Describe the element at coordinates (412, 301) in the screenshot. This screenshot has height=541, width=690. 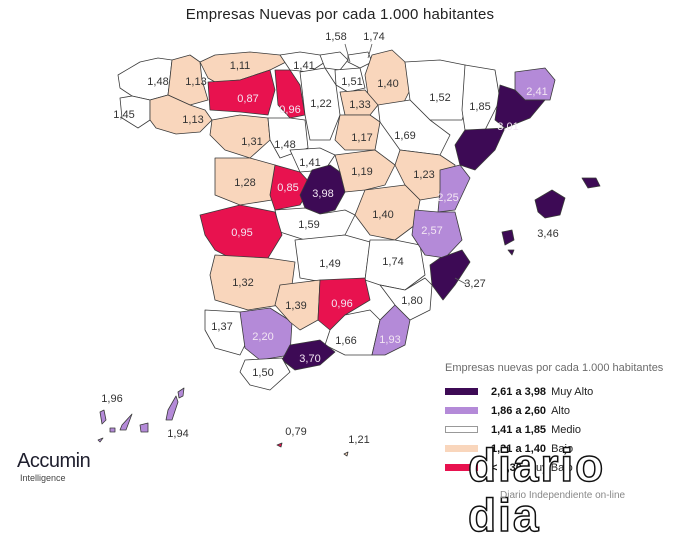
I see `province-value-label: 1,80` at that location.